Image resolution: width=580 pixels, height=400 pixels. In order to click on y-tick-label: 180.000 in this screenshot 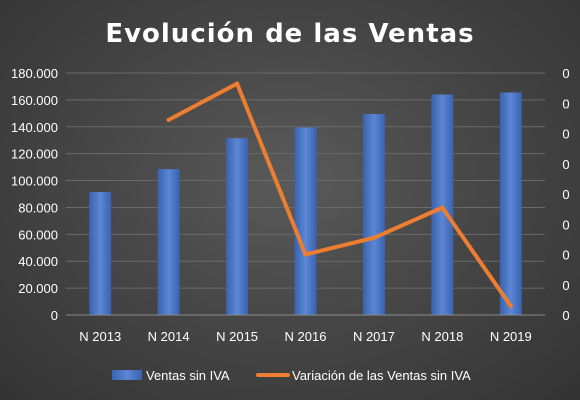, I will do `click(34, 73)`.